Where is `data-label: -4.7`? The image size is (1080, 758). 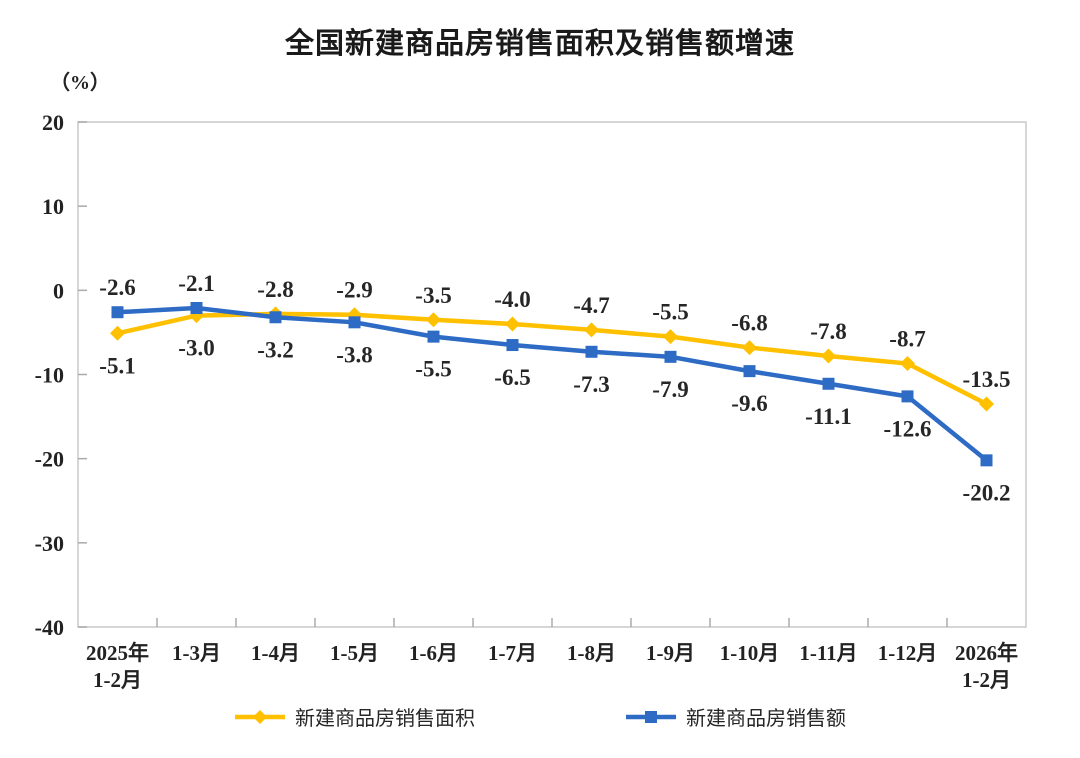
data-label: -4.7 is located at coordinates (591, 305).